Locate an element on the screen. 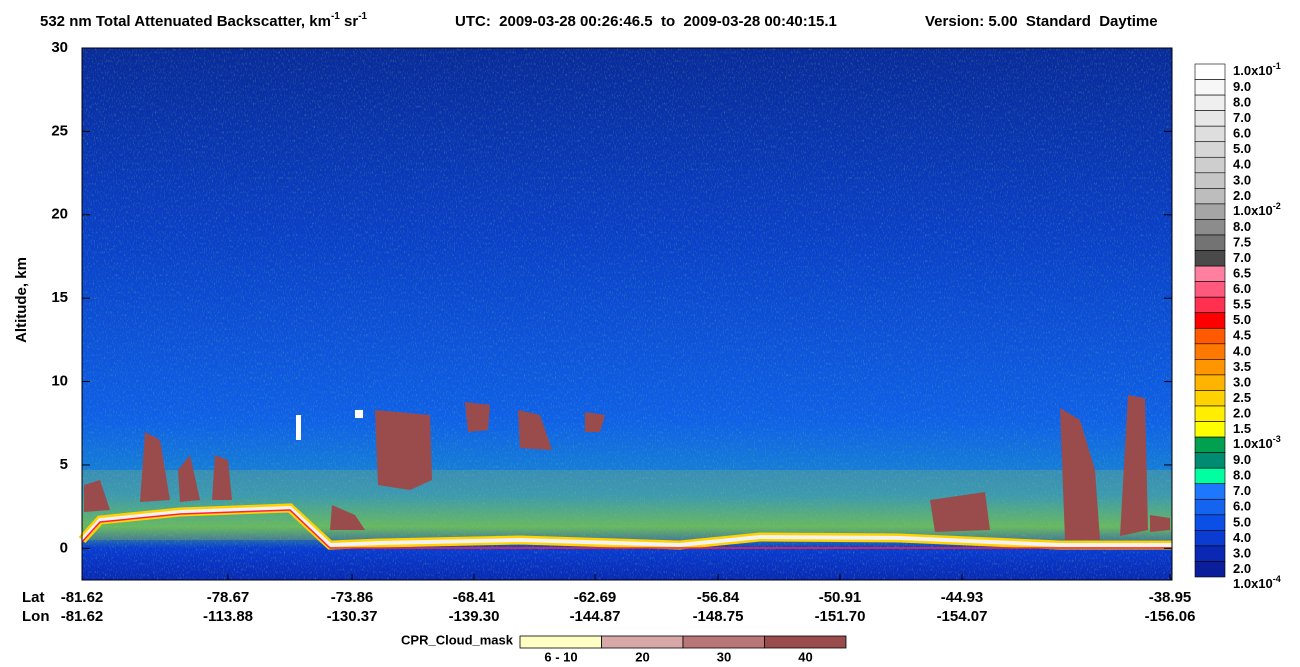 The width and height of the screenshot is (1300, 667). lat-tick-label: -44.93 is located at coordinates (962, 597).